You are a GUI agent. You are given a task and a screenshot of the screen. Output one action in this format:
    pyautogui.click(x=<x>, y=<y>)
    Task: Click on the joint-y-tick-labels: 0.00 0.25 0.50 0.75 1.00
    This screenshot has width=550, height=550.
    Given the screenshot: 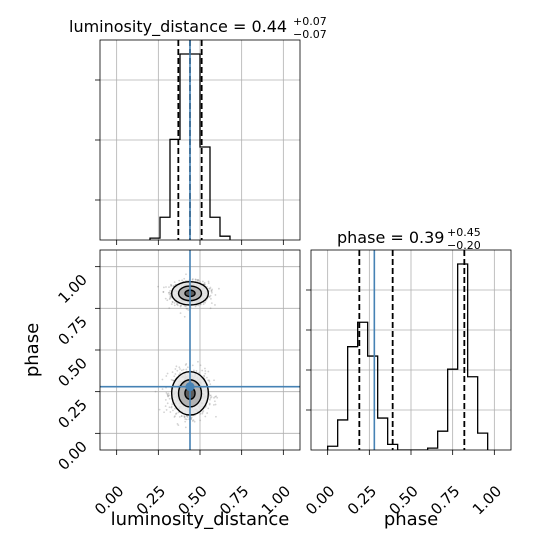 What is the action you would take?
    pyautogui.click(x=72, y=372)
    